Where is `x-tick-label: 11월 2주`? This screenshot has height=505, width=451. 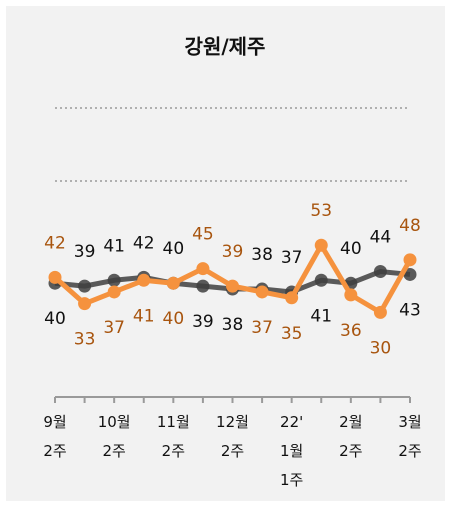
x-tick-label: 11월 2주 is located at coordinates (173, 436).